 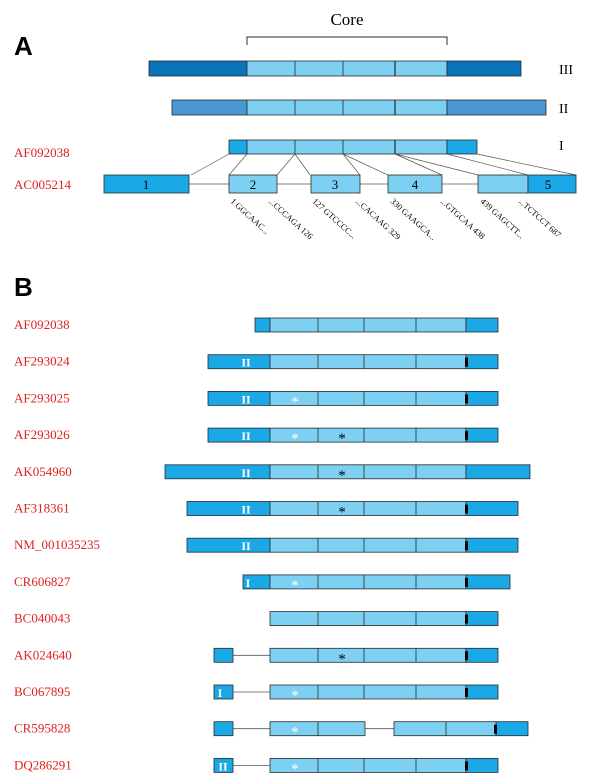 I want to click on transcript-row: BC040043, so click(x=256, y=618).